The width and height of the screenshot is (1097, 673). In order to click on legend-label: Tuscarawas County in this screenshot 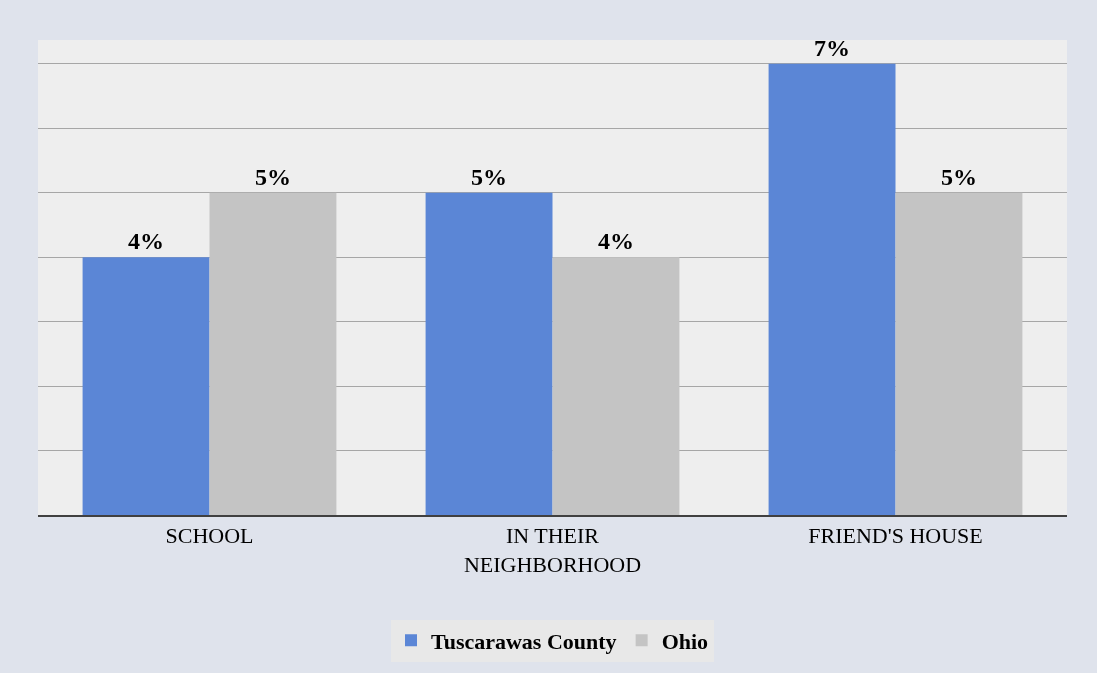, I will do `click(524, 641)`.